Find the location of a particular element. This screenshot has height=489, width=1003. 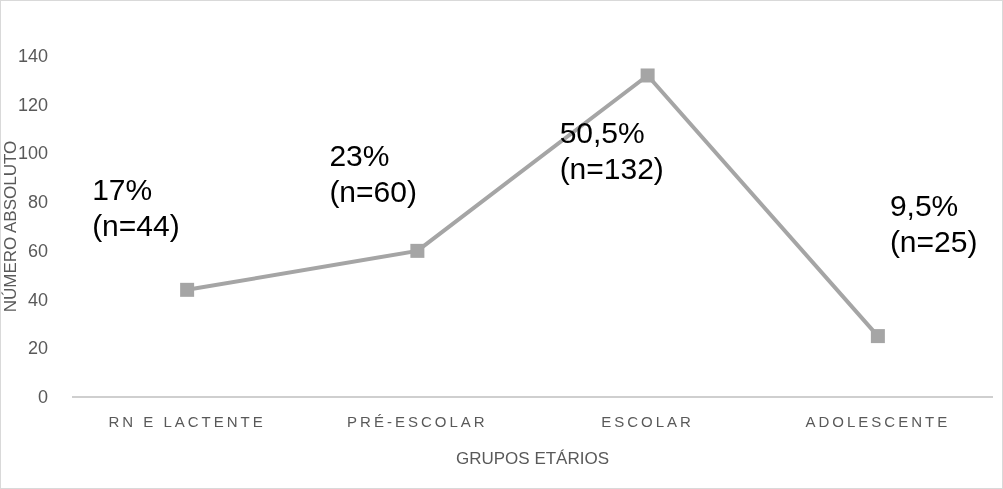

y-tick-label: 40 is located at coordinates (37, 299).